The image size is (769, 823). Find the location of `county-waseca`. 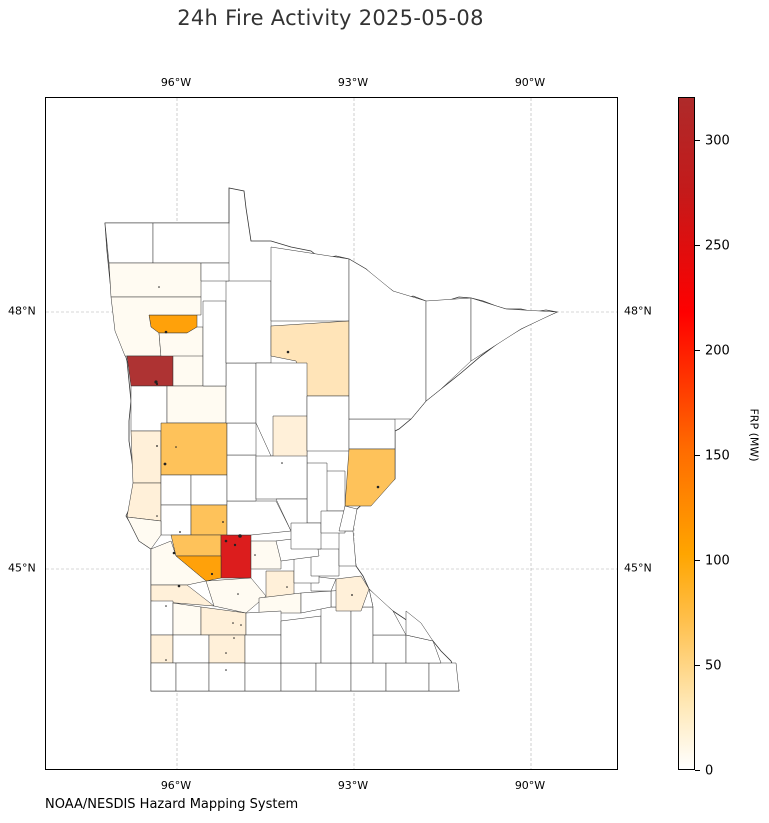

county-waseca is located at coordinates (336, 635).